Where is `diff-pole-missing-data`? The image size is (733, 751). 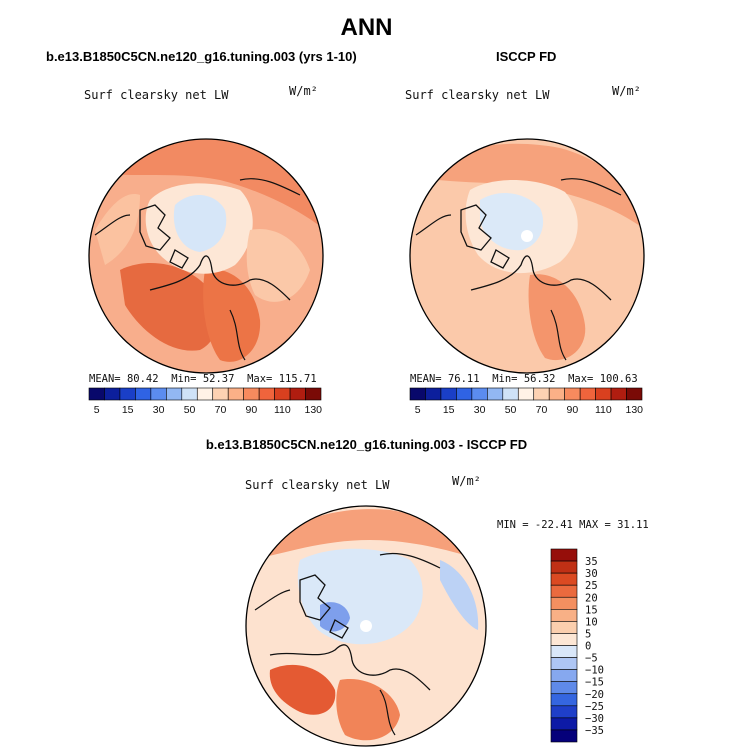
diff-pole-missing-data is located at coordinates (366, 626).